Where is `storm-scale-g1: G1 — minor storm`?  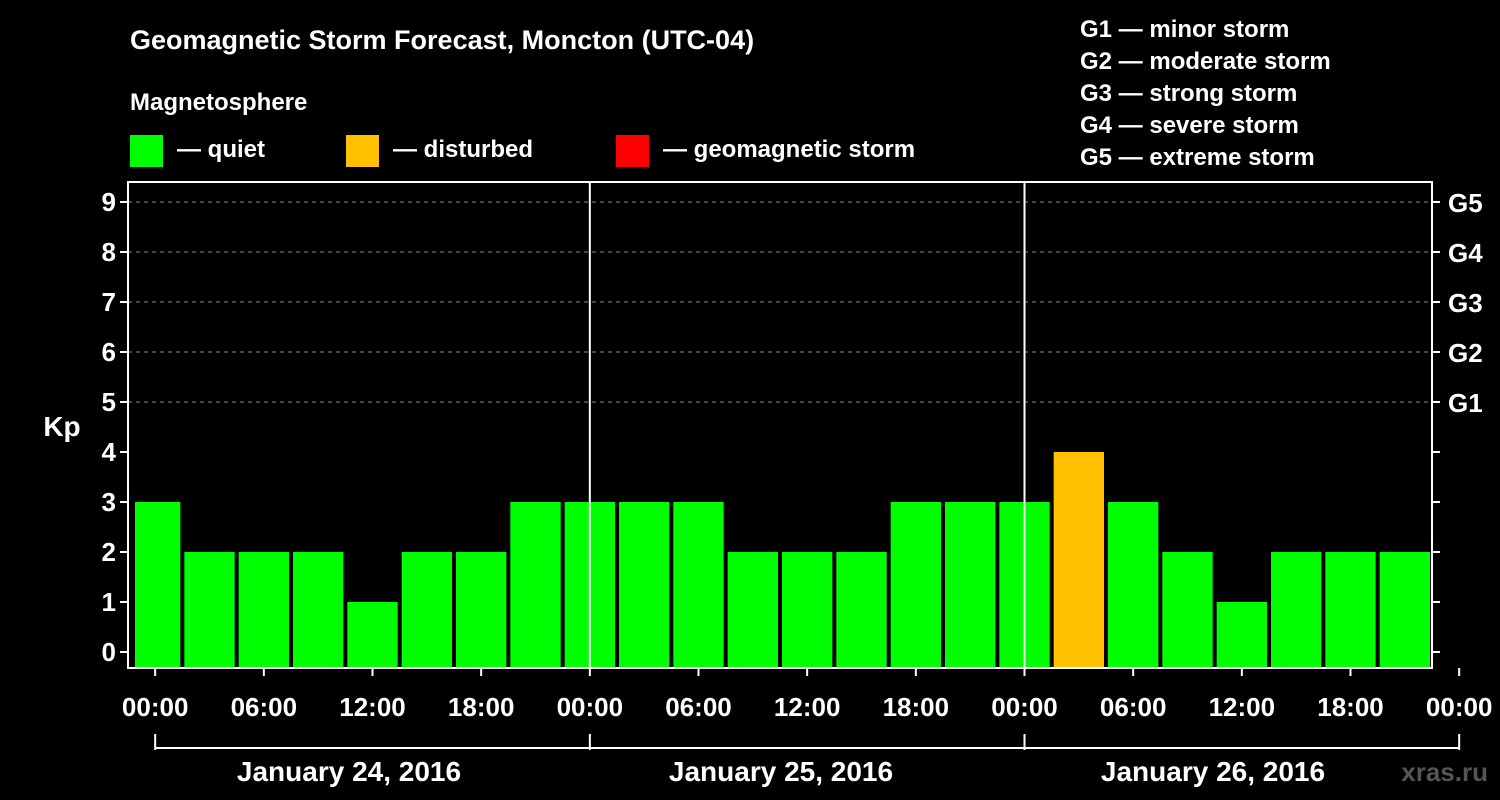 storm-scale-g1: G1 — minor storm is located at coordinates (1184, 29).